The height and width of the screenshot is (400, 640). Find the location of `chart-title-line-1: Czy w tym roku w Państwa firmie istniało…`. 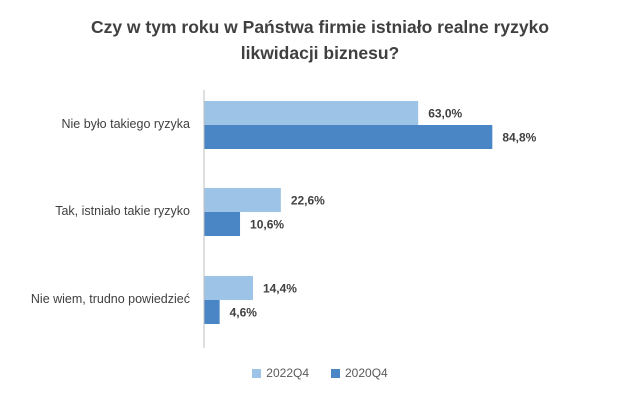

chart-title-line-1: Czy w tym roku w Państwa firmie istniało… is located at coordinates (320, 27).